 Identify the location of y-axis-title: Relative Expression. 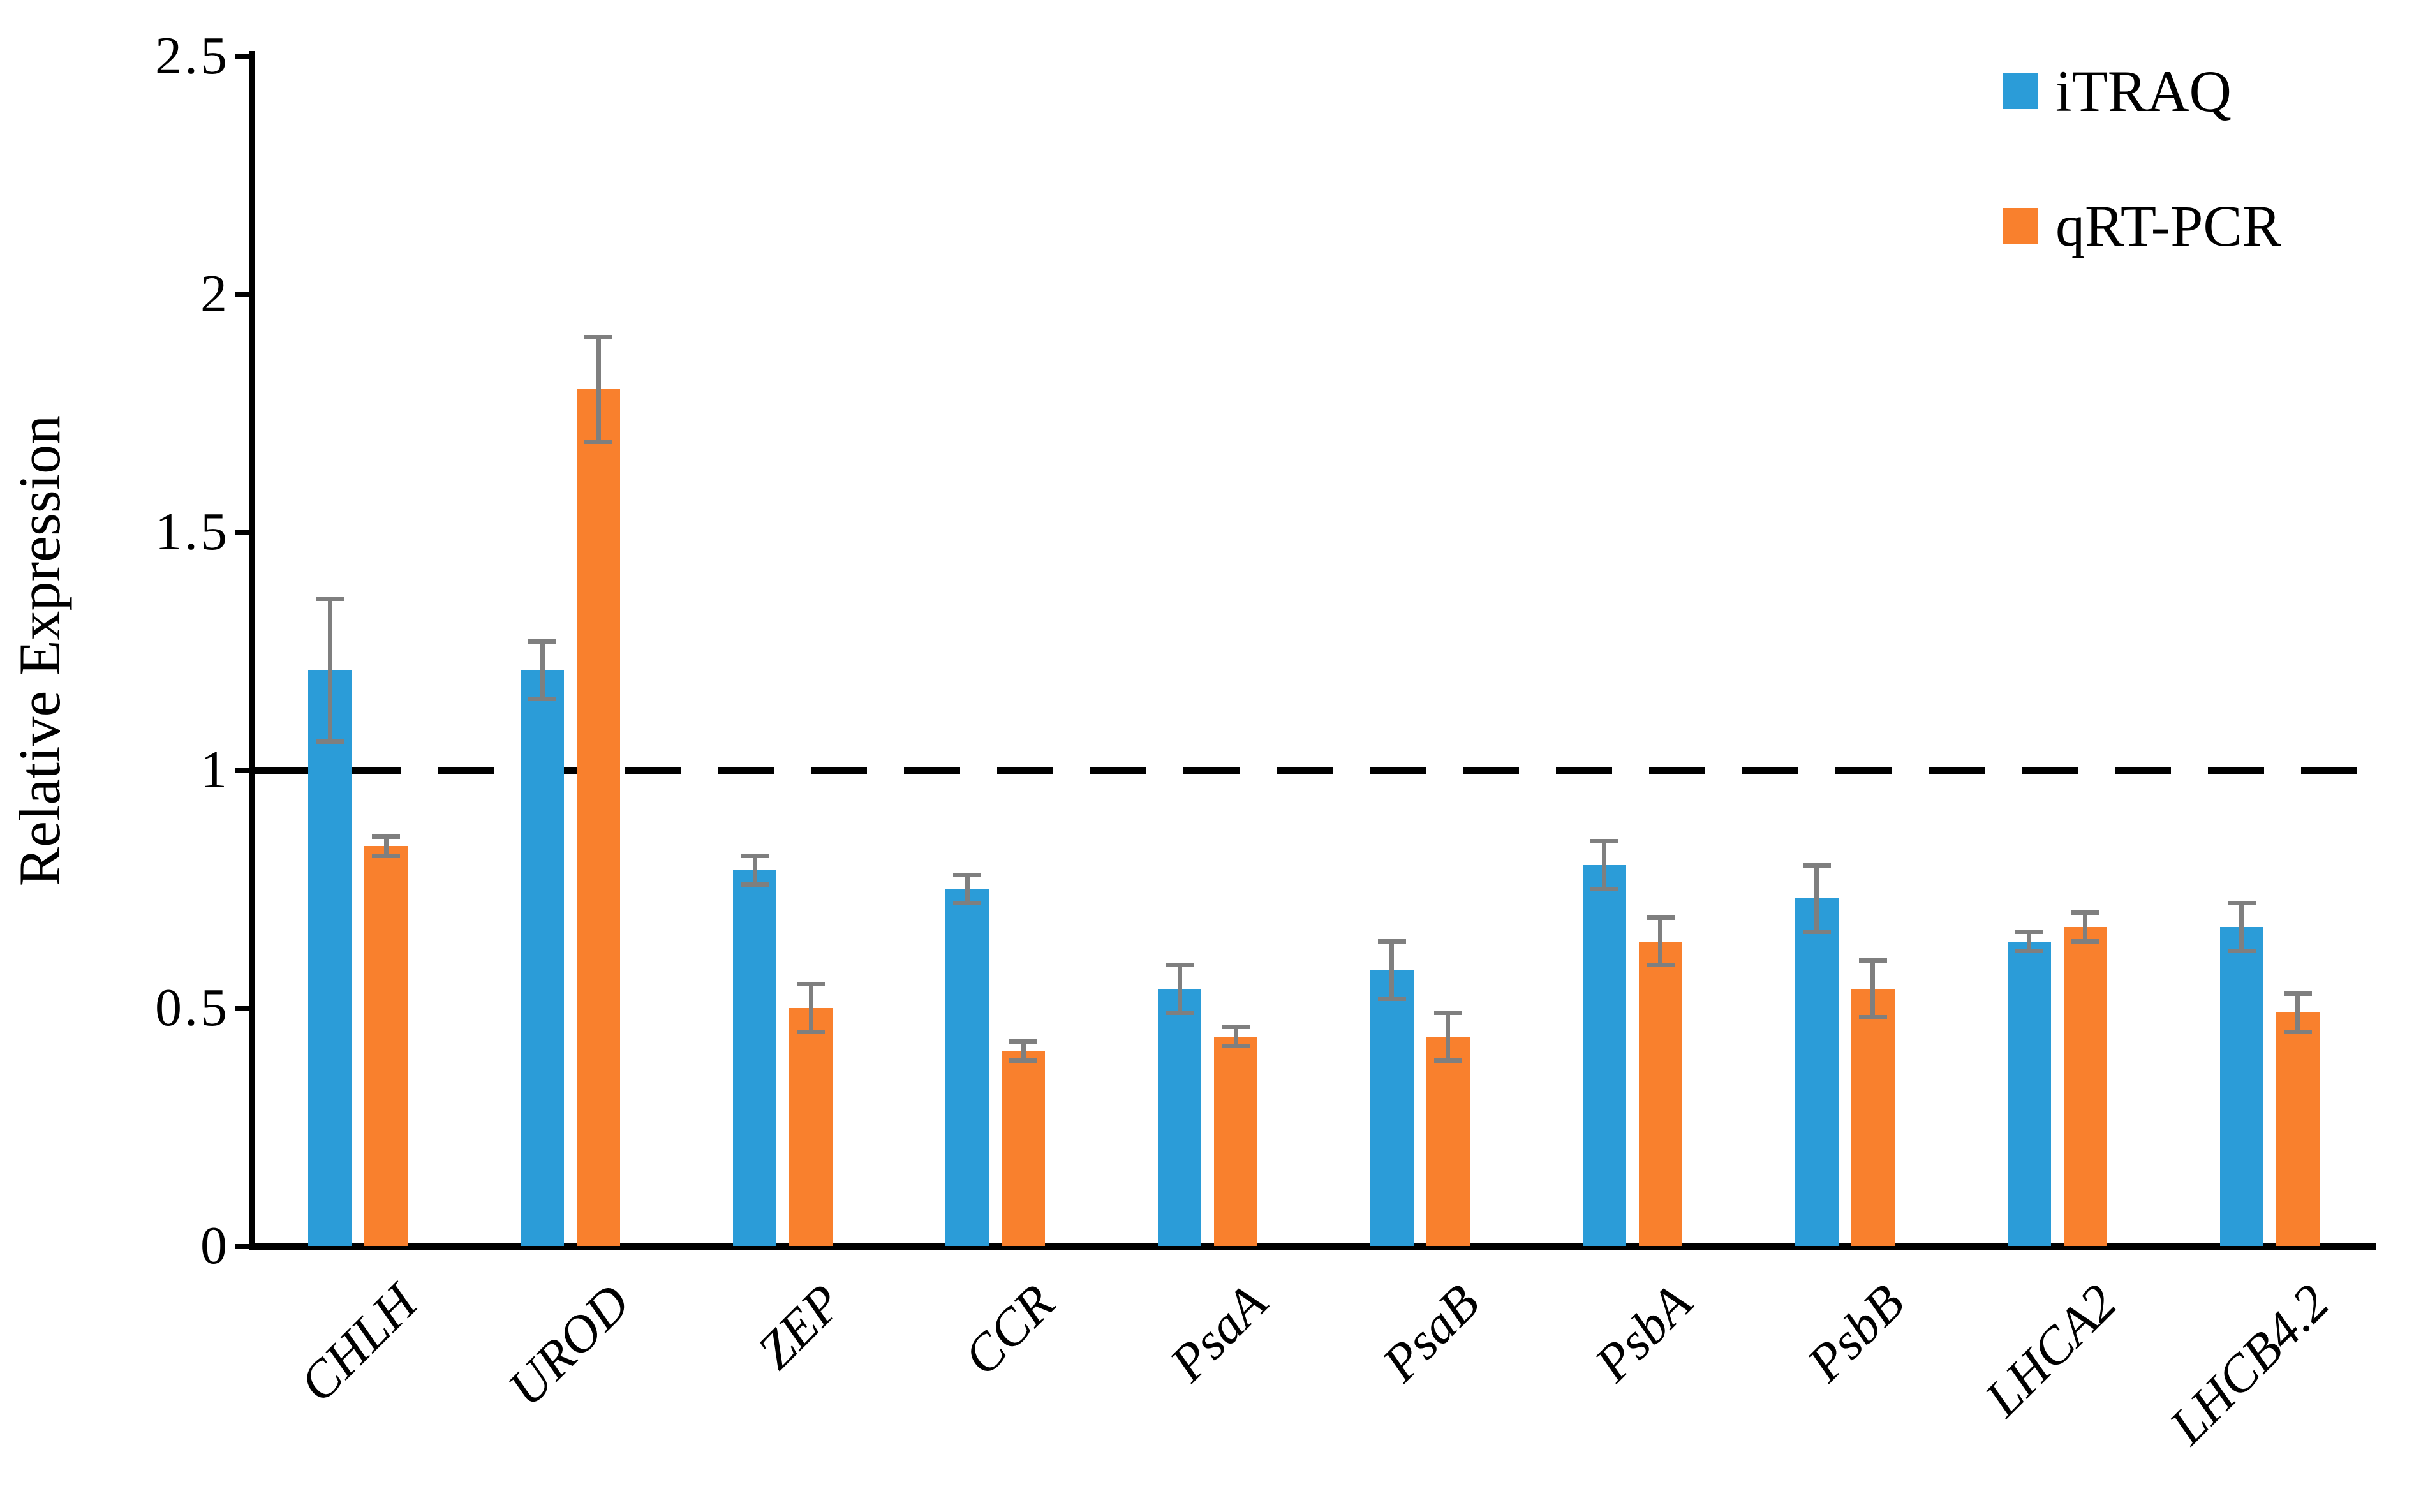
(39, 651).